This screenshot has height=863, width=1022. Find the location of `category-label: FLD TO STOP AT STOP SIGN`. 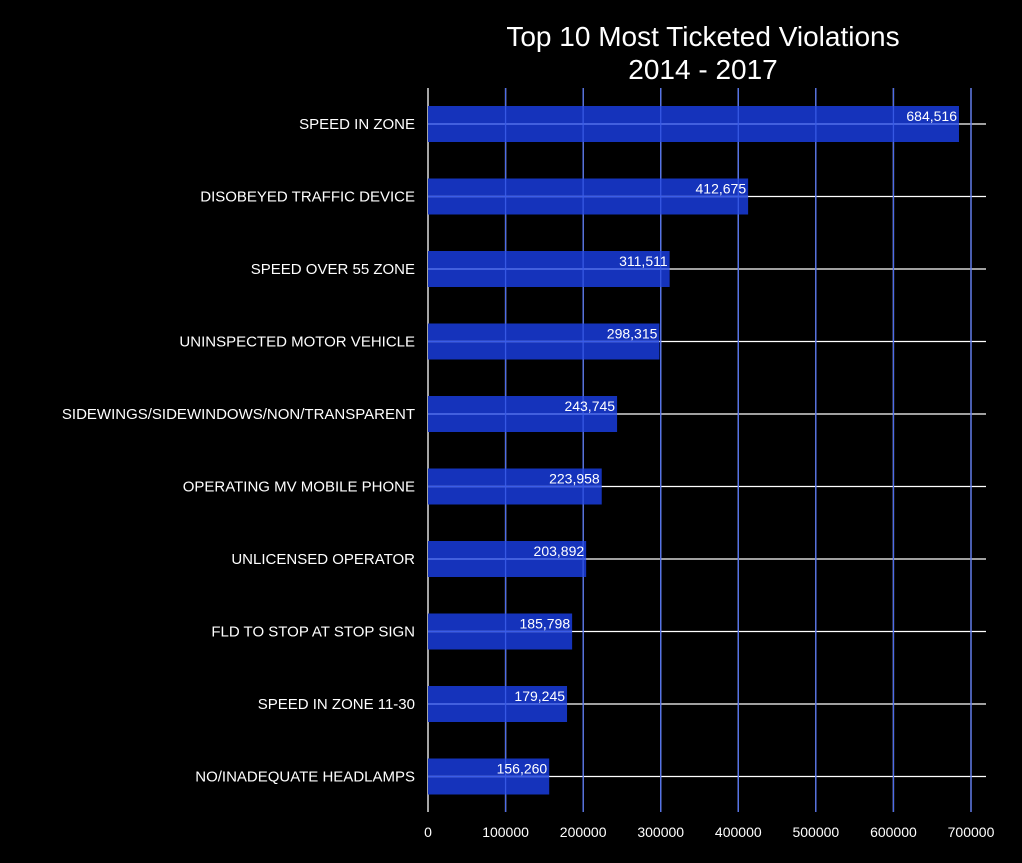

category-label: FLD TO STOP AT STOP SIGN is located at coordinates (313, 632).